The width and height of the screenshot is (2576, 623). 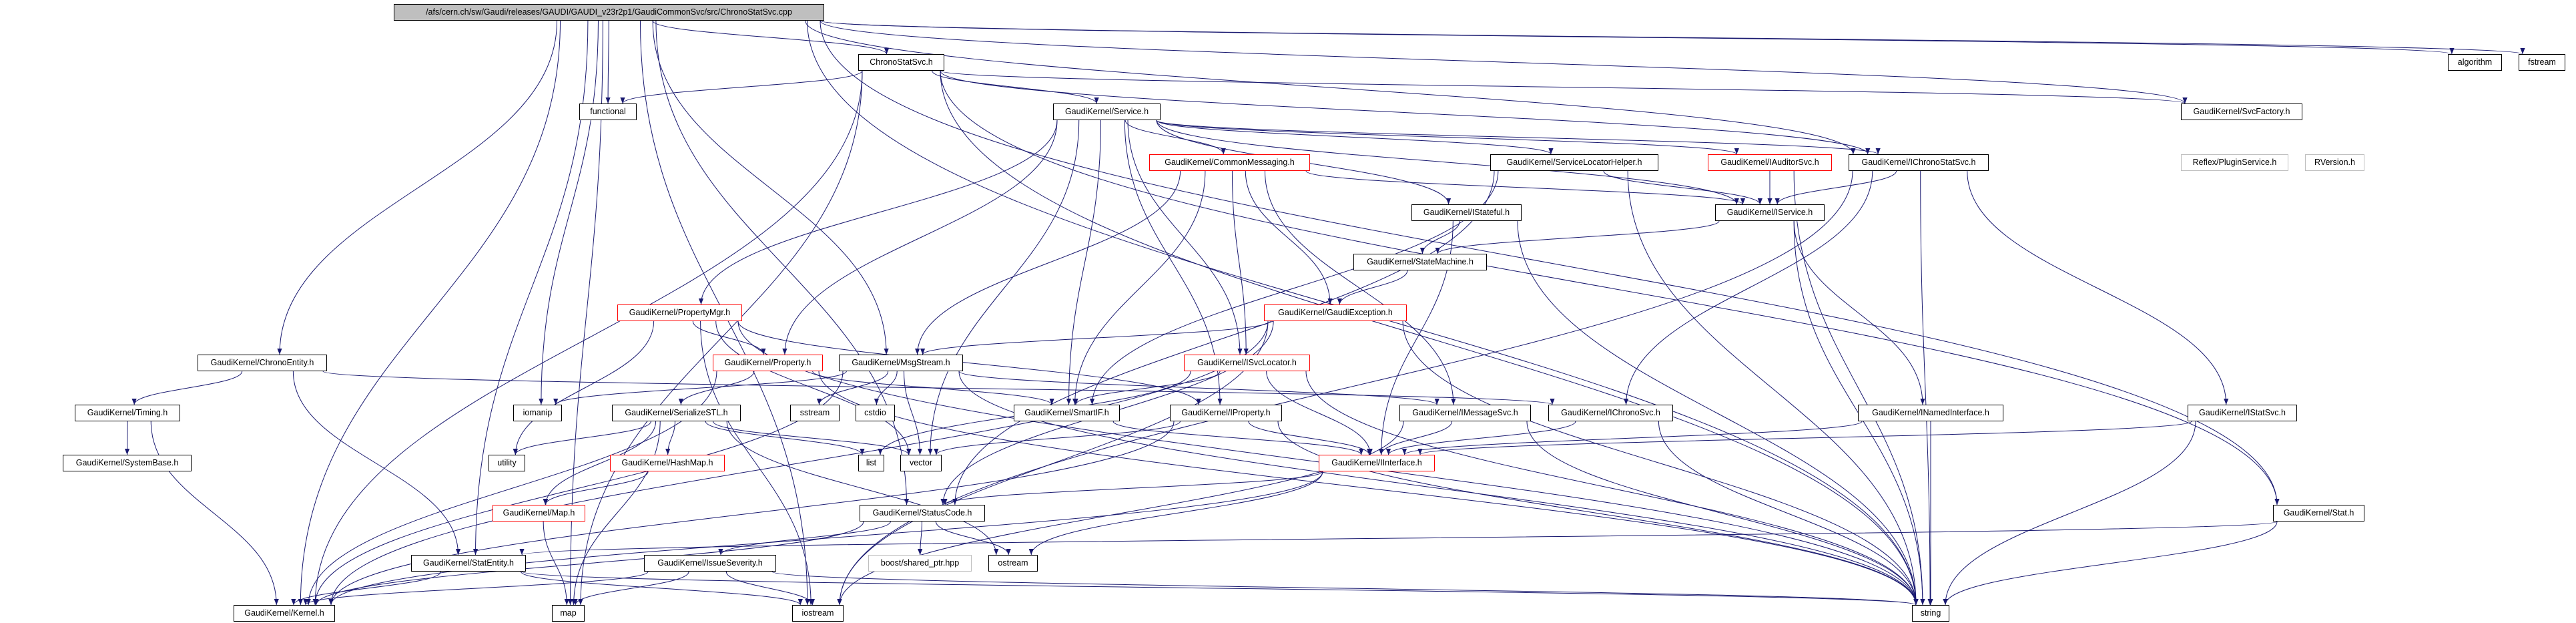 What do you see at coordinates (1226, 413) in the screenshot?
I see `include-node: GaudiKernel/IProperty.h` at bounding box center [1226, 413].